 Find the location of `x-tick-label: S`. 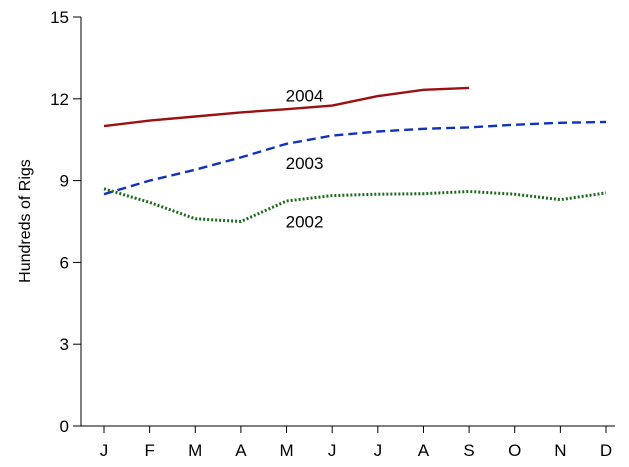

x-tick-label: S is located at coordinates (468, 450).